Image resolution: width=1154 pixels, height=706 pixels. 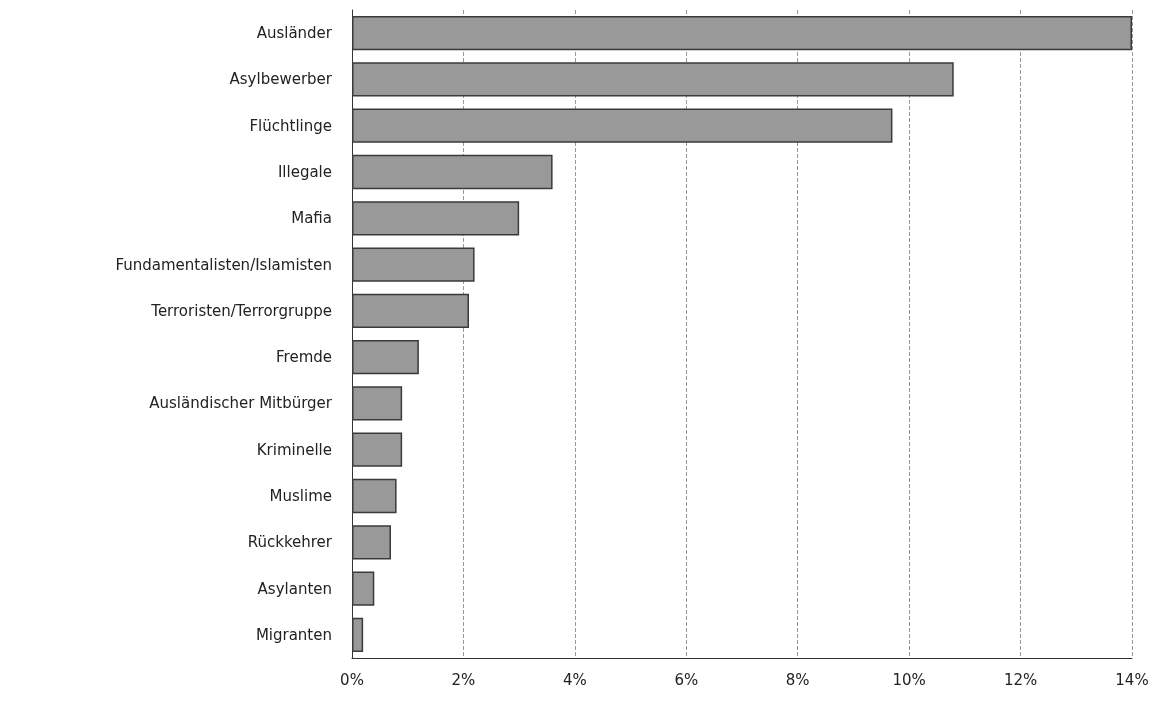 I want to click on x-tick-label: 14%, so click(x=1132, y=679).